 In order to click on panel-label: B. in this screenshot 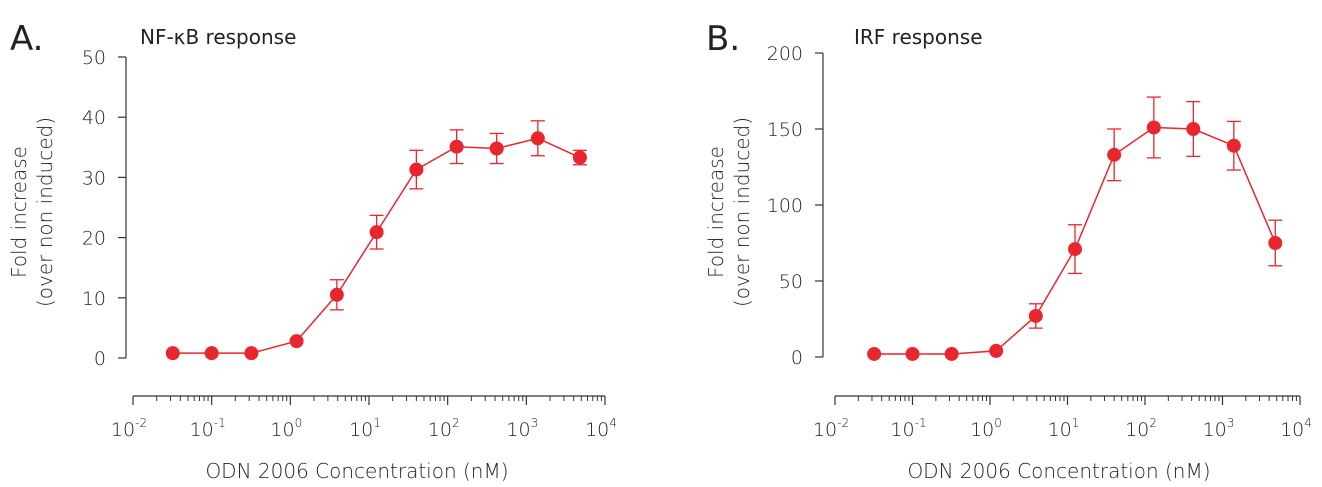, I will do `click(723, 39)`.